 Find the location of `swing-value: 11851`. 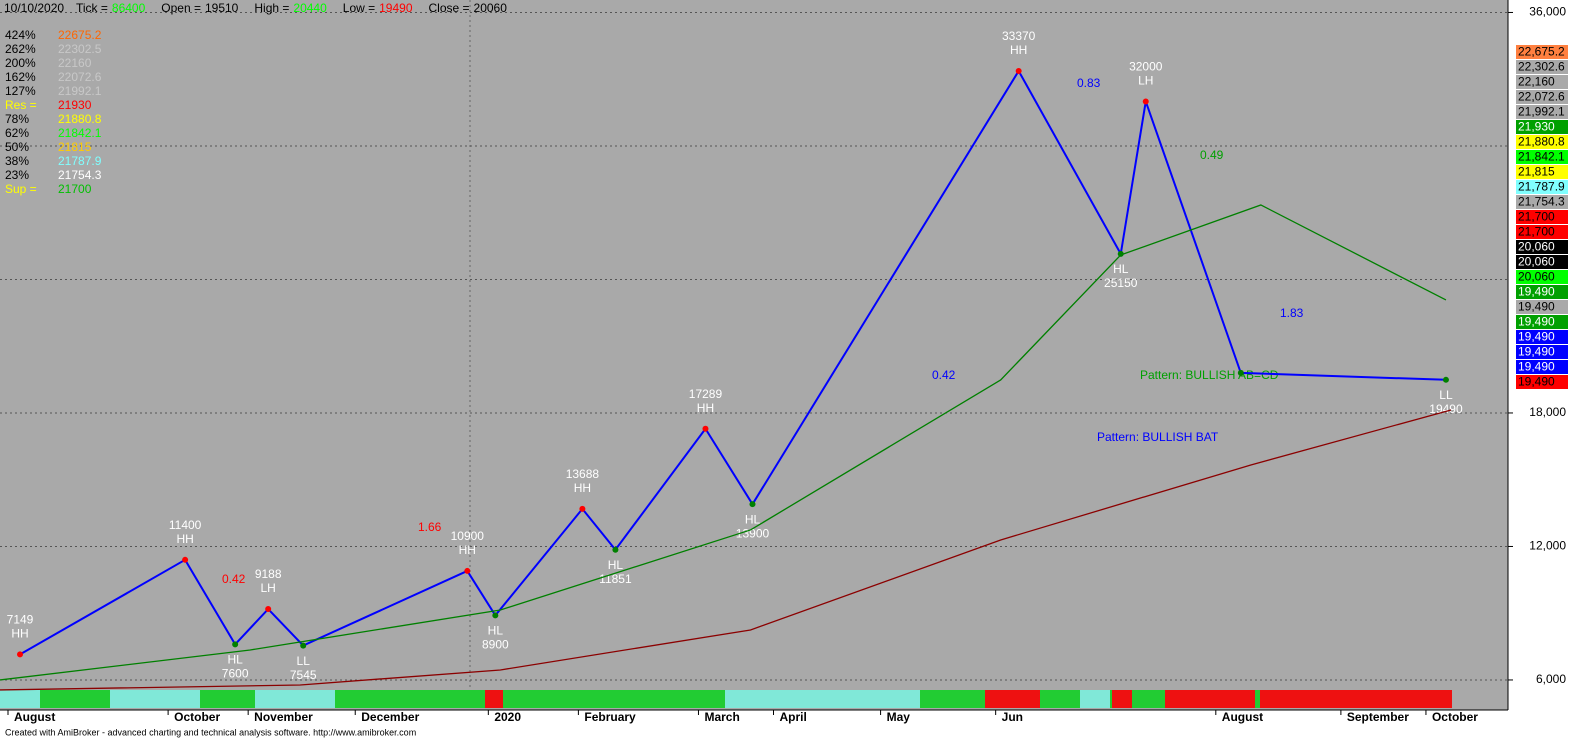

swing-value: 11851 is located at coordinates (615, 579).